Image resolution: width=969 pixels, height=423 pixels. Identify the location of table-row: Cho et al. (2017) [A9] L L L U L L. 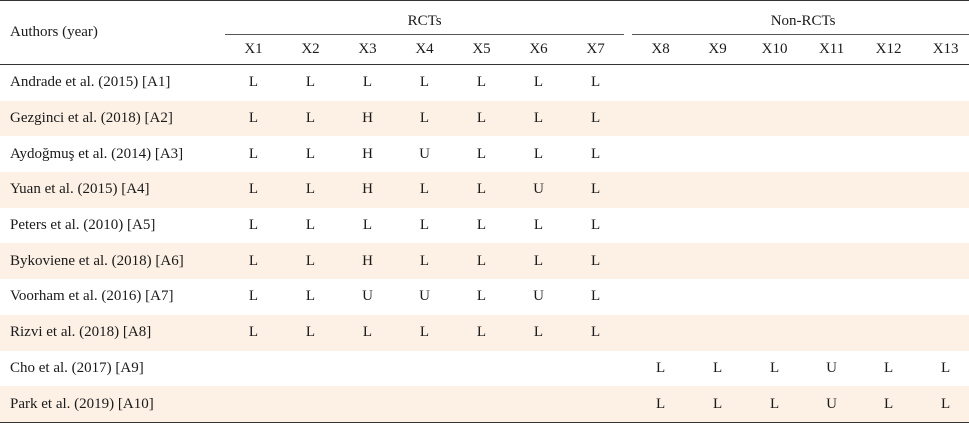
(484, 369).